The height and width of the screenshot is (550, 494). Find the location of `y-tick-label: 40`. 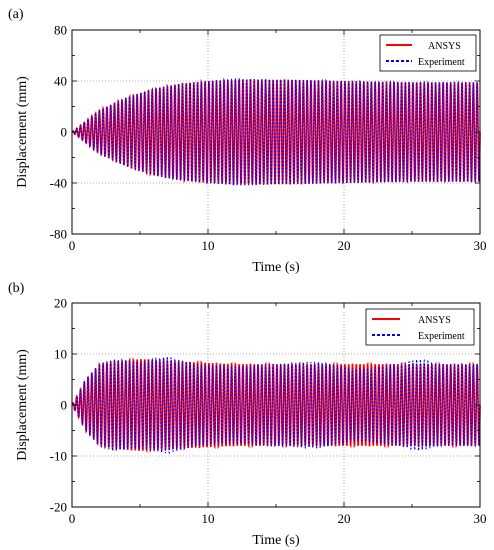

y-tick-label: 40 is located at coordinates (60, 81).